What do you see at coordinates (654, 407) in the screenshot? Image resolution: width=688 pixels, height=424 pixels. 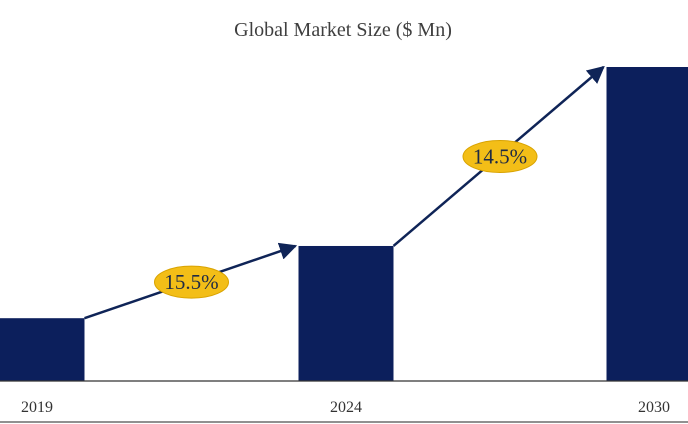 I see `x-tick-label-2030: 2030` at bounding box center [654, 407].